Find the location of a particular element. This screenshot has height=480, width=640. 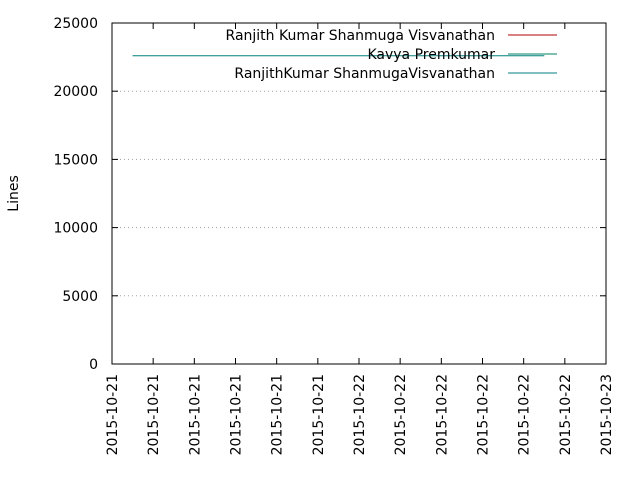

legend-label: RanjithKumar ShanmugaVisvanathan is located at coordinates (364, 74).